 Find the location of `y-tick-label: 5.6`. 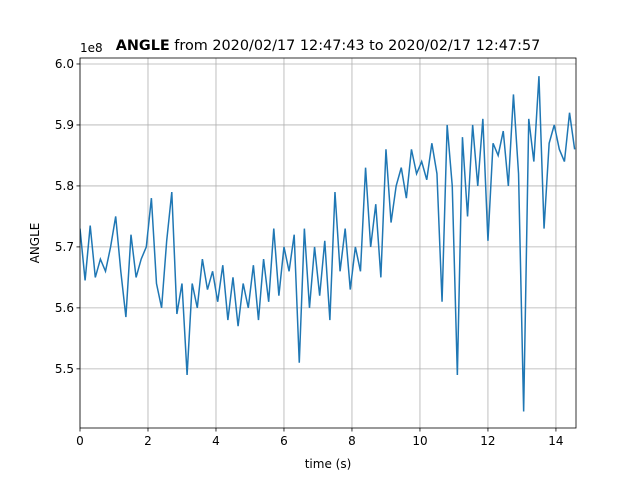

y-tick-label: 5.6 is located at coordinates (64, 308).